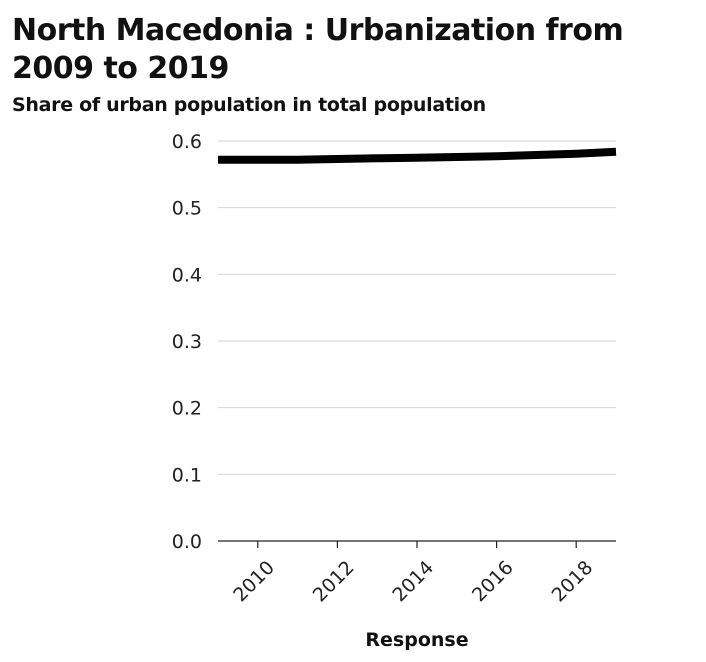 The height and width of the screenshot is (662, 706). What do you see at coordinates (493, 582) in the screenshot?
I see `x-tick-label: 2016` at bounding box center [493, 582].